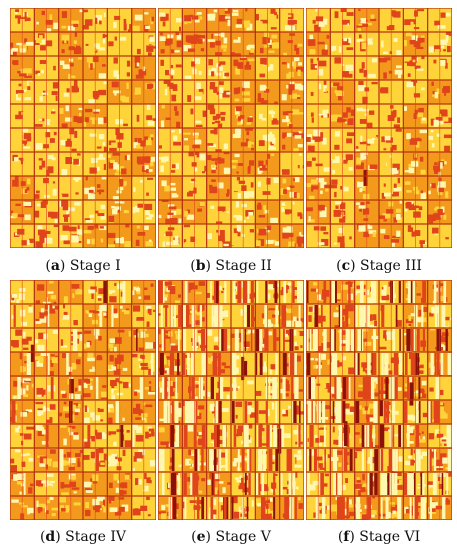 The width and height of the screenshot is (457, 550). I want to click on panel-a-image, so click(83, 128).